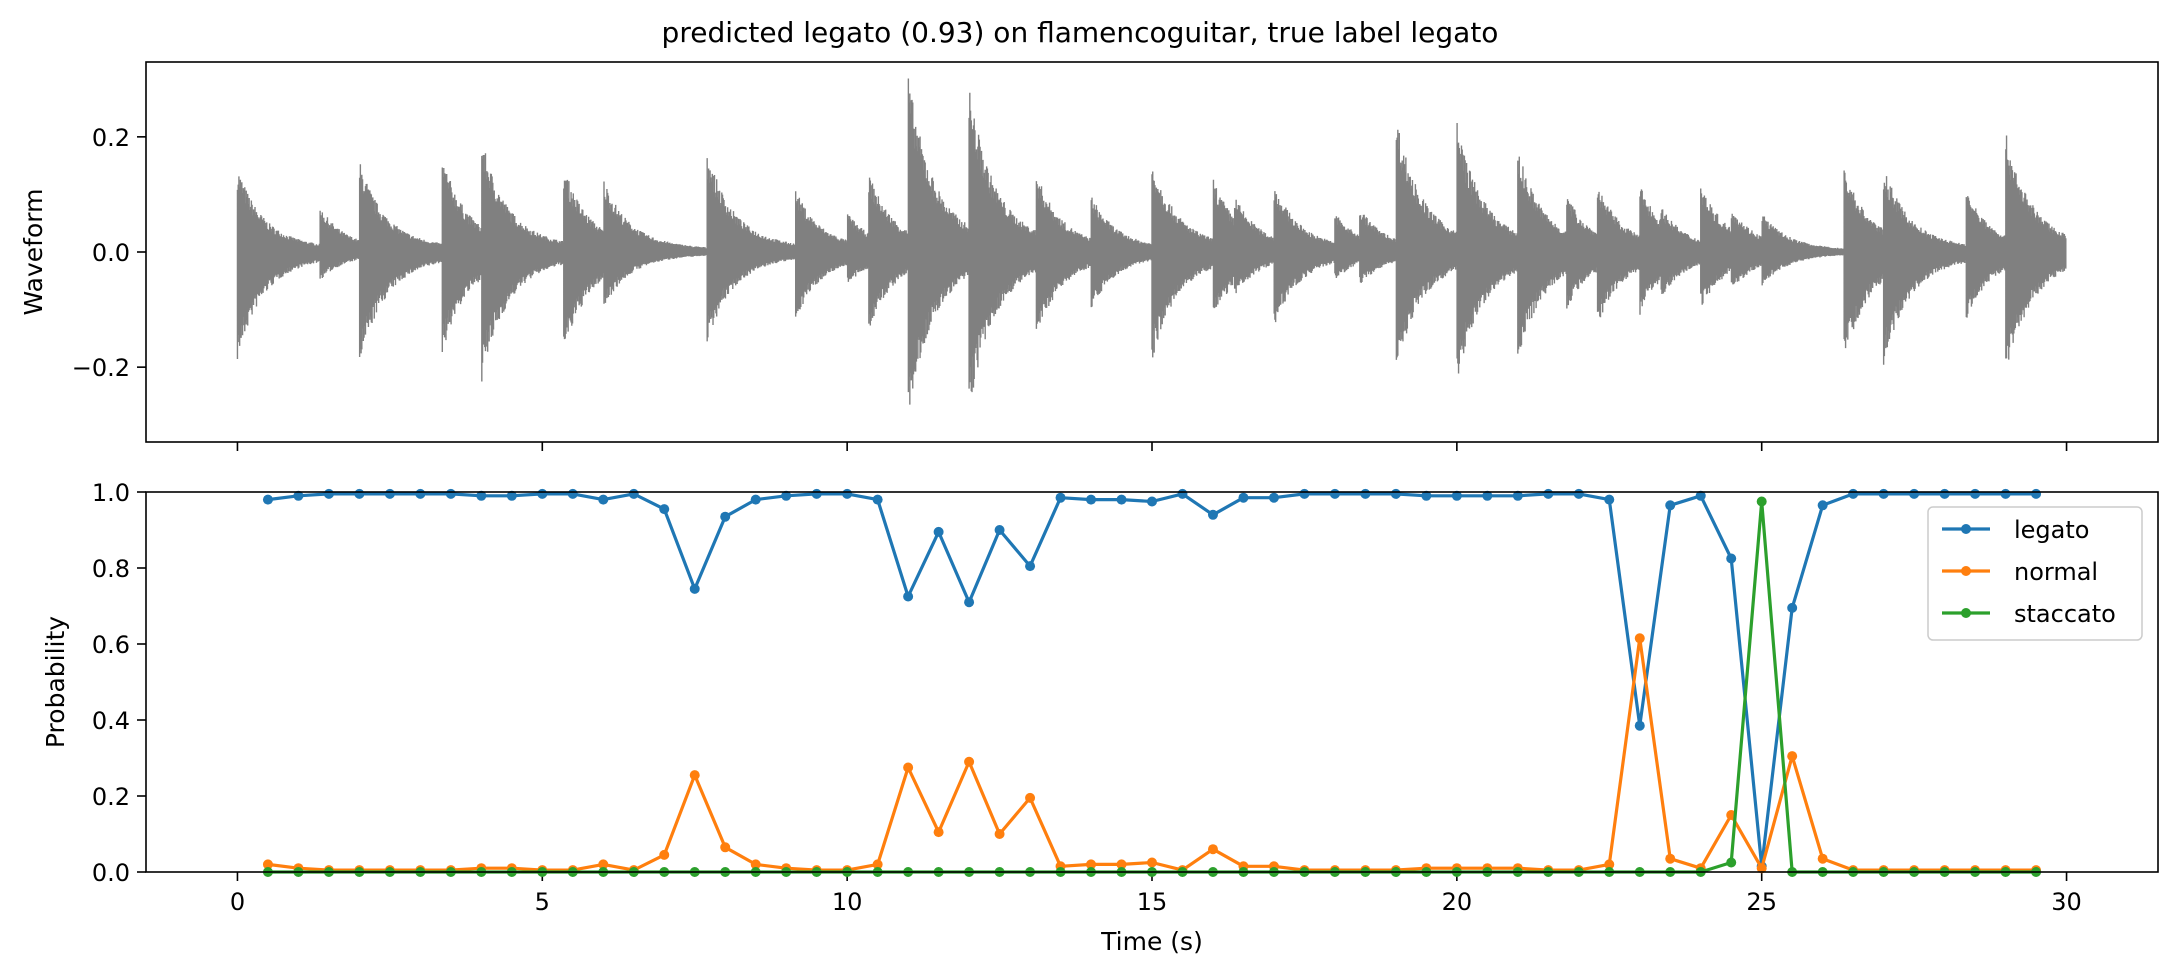 The image size is (2179, 978). I want to click on waveform-y-tick-label: −0.2, so click(101, 368).